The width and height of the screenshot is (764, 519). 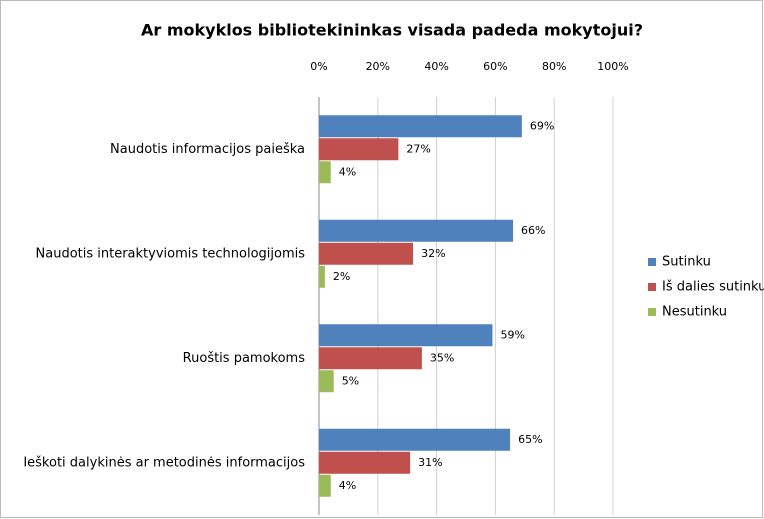 What do you see at coordinates (530, 439) in the screenshot?
I see `value-label: 65%` at bounding box center [530, 439].